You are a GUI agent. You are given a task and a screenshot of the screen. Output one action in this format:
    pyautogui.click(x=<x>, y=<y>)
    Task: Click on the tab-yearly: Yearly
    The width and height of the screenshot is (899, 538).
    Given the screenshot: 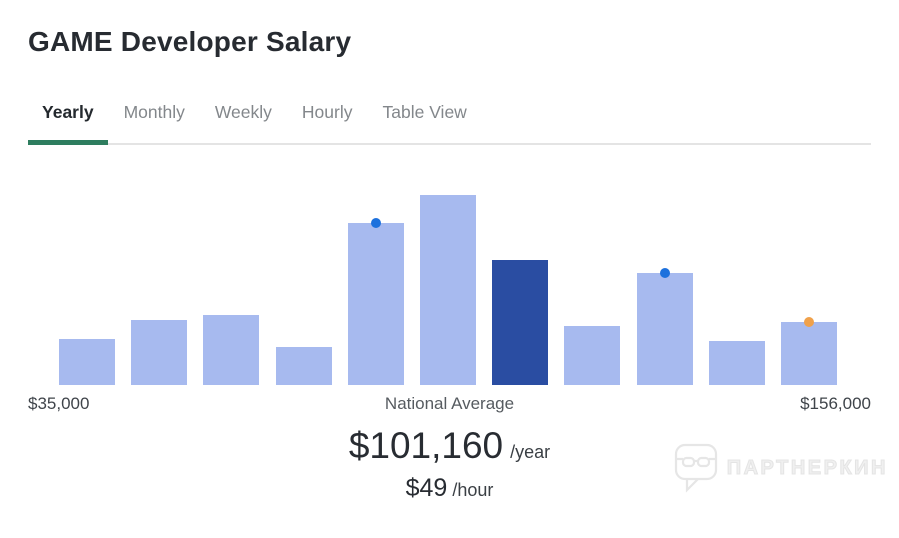 What is the action you would take?
    pyautogui.click(x=68, y=123)
    